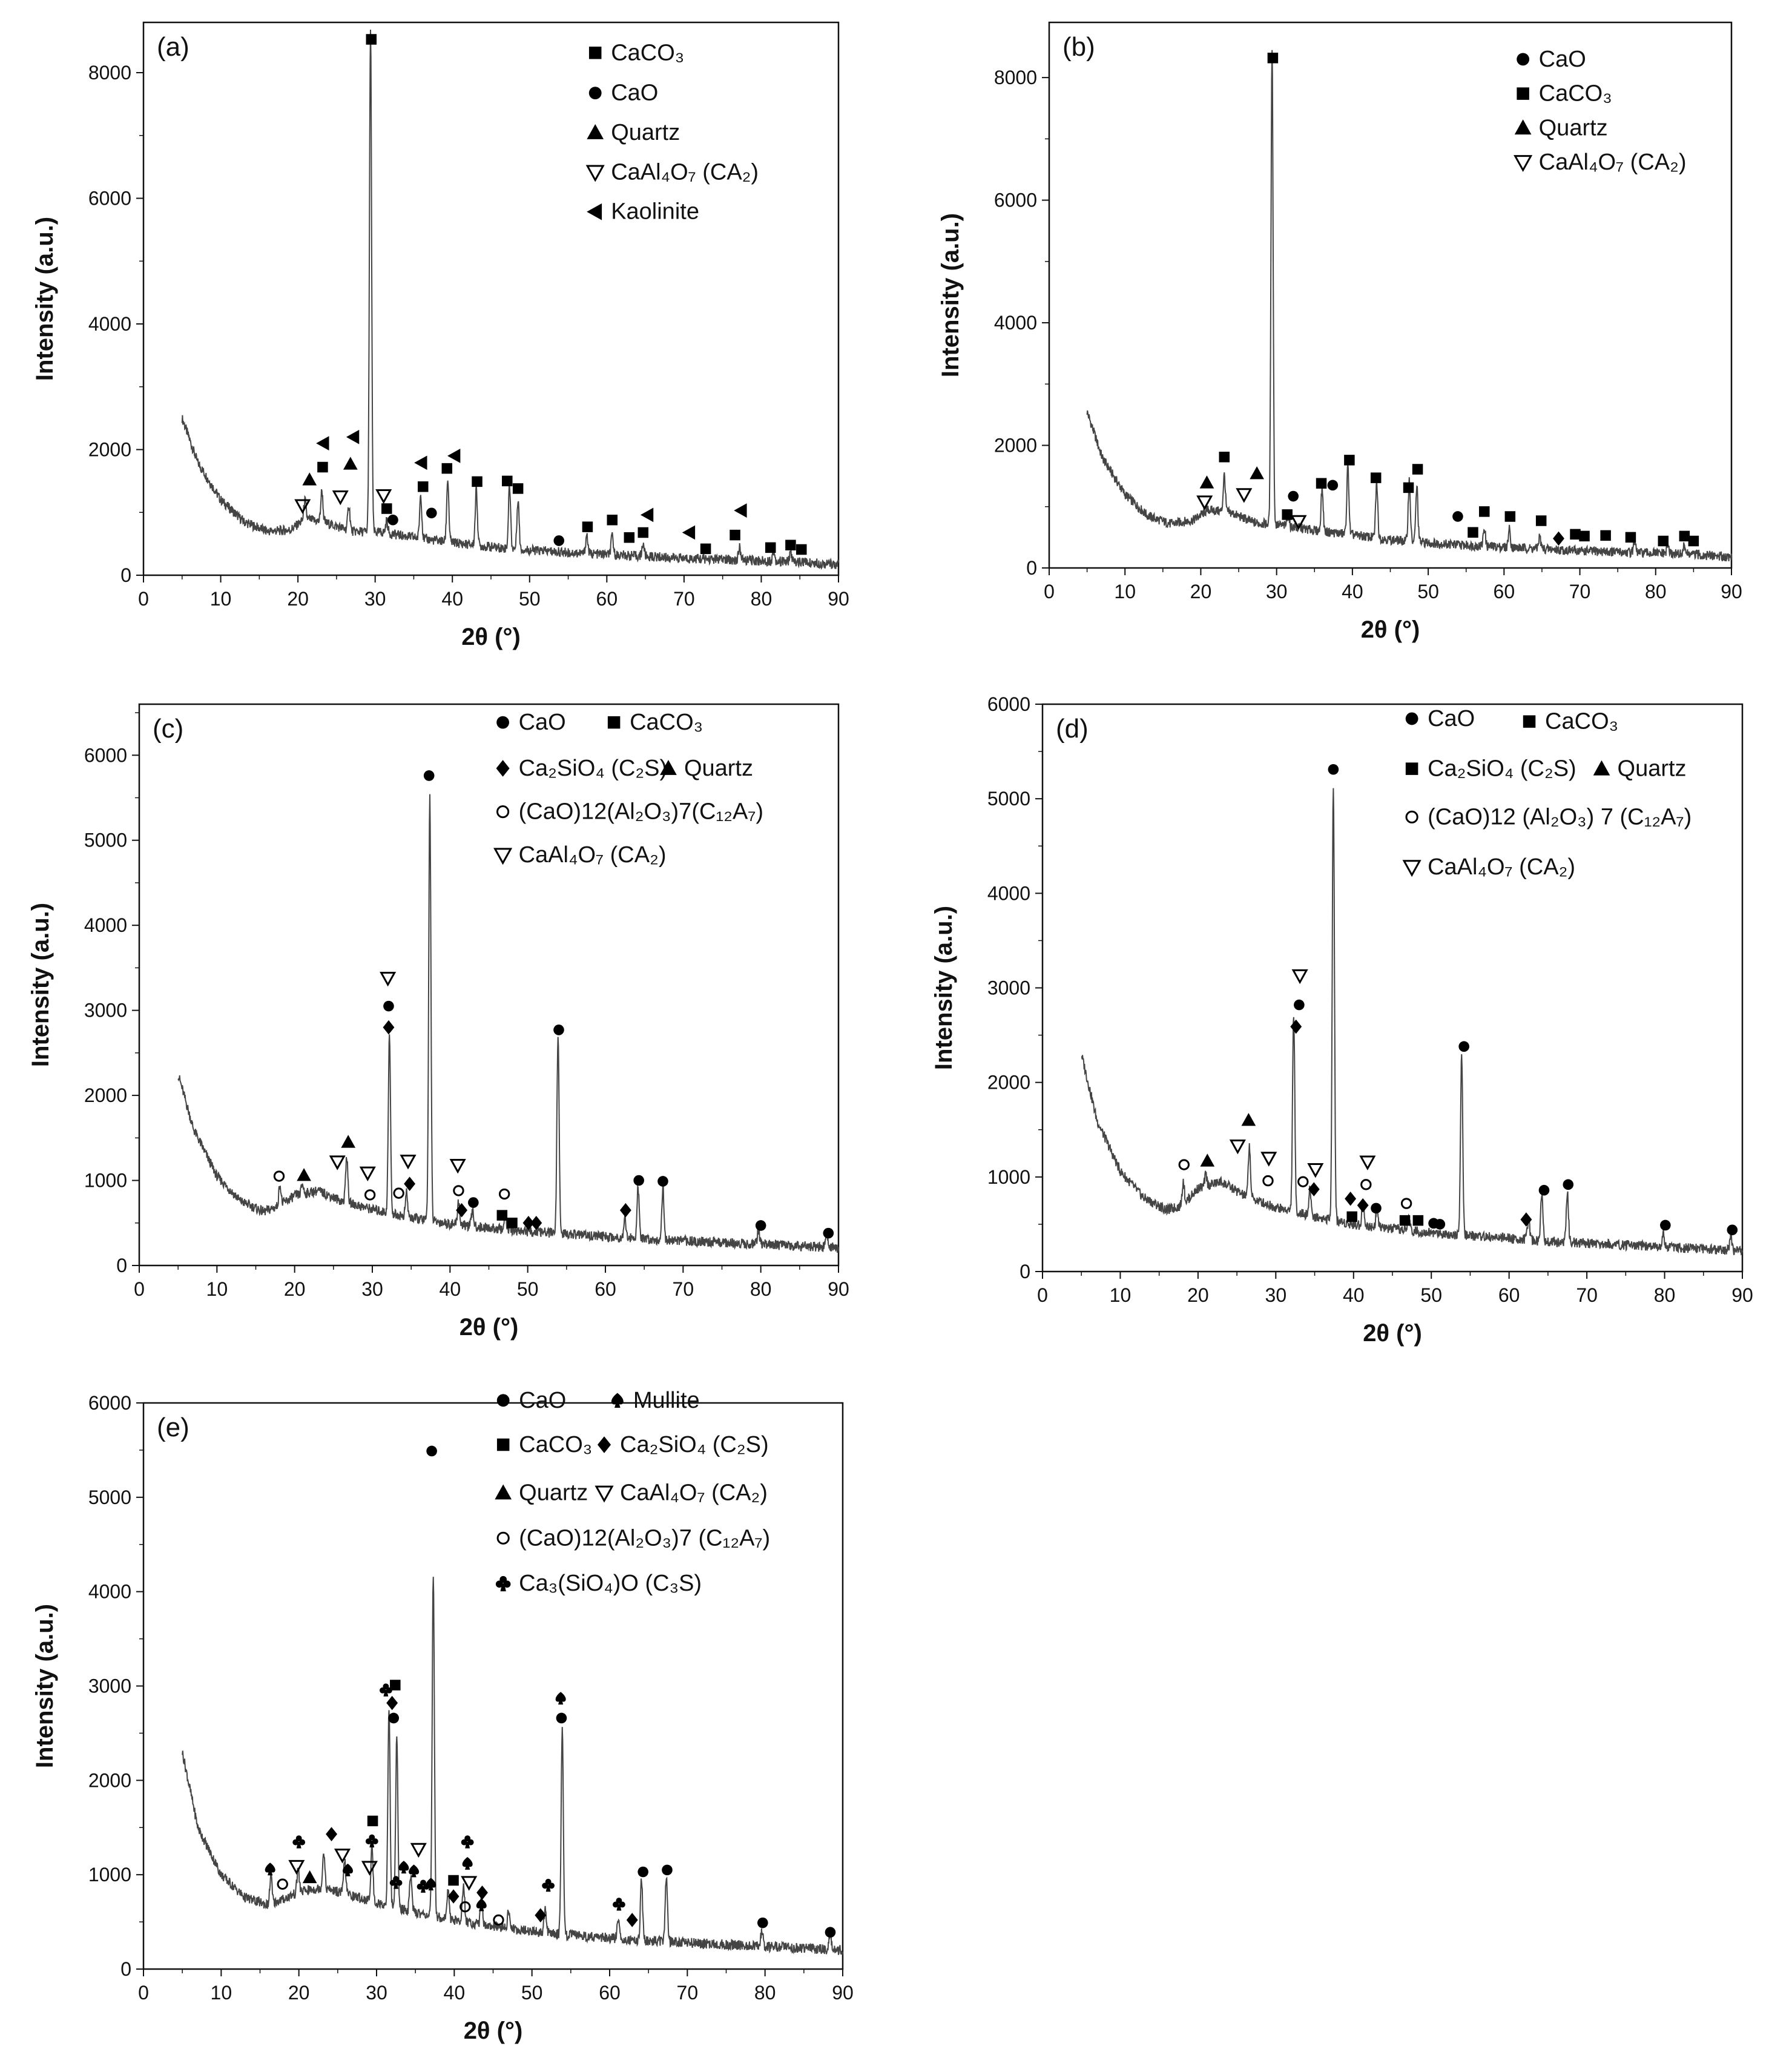 This screenshot has height=2072, width=1769. Describe the element at coordinates (139, 1289) in the screenshot. I see `x-tick-label: 0` at that location.